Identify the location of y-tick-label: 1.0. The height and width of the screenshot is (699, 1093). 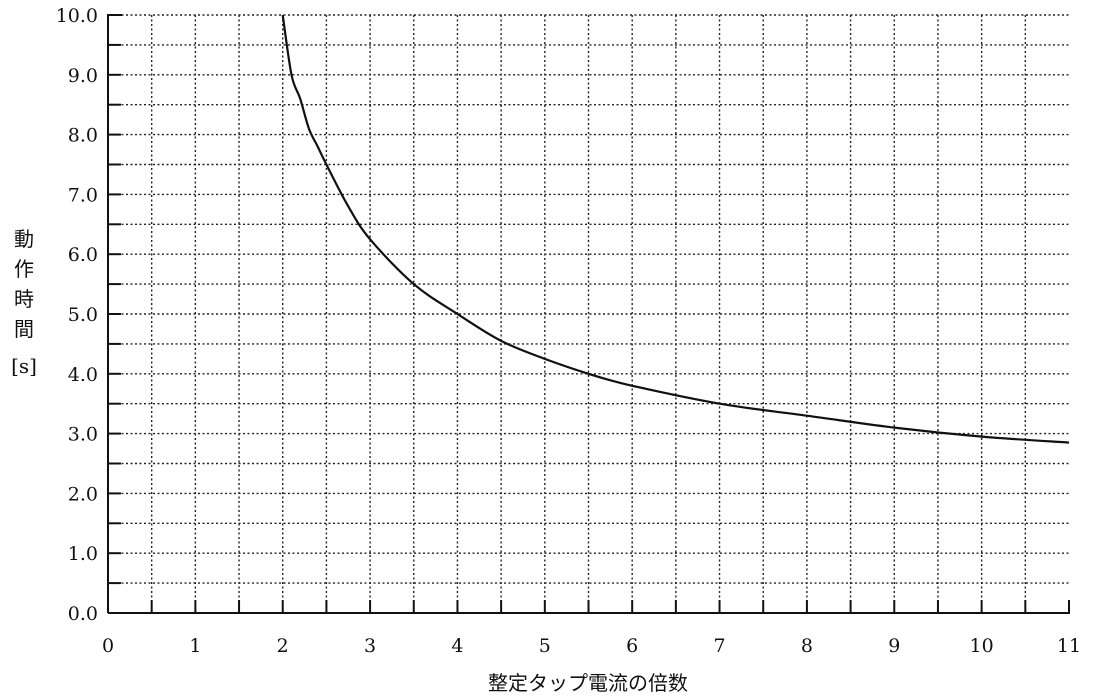
(83, 554).